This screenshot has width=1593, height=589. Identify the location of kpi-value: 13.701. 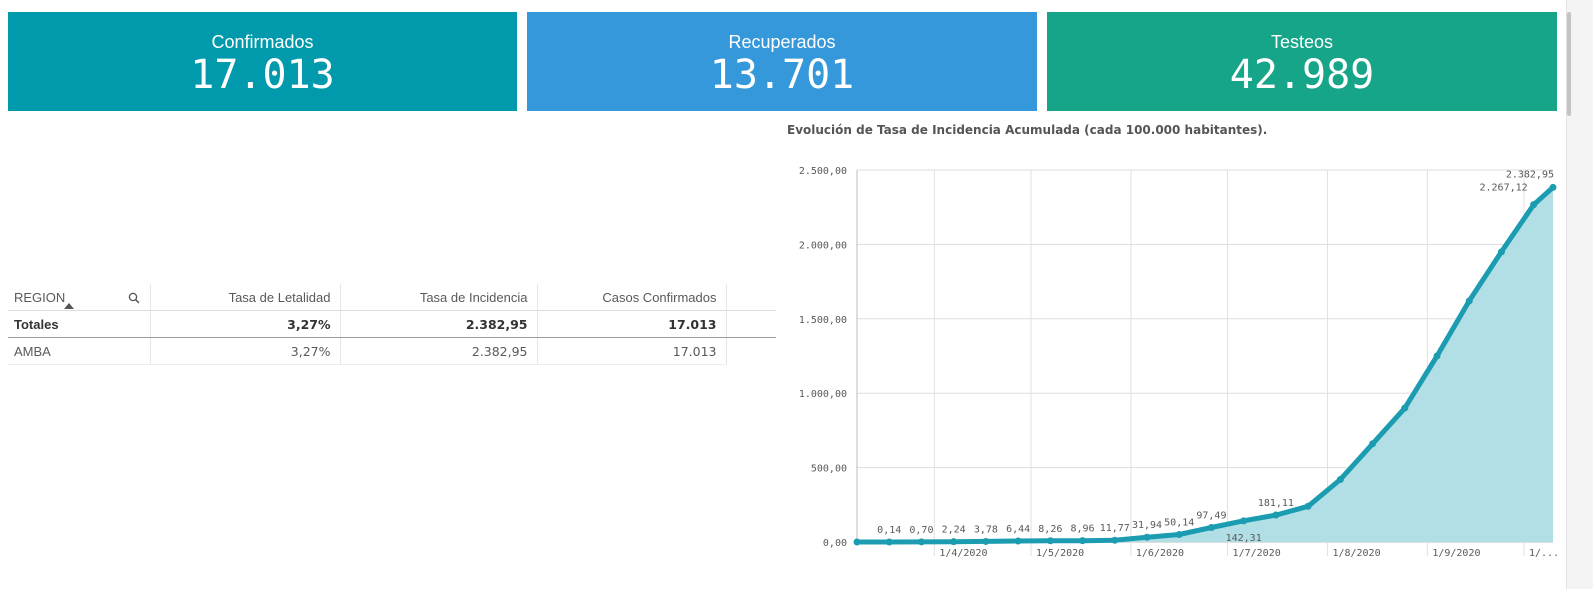
(782, 75).